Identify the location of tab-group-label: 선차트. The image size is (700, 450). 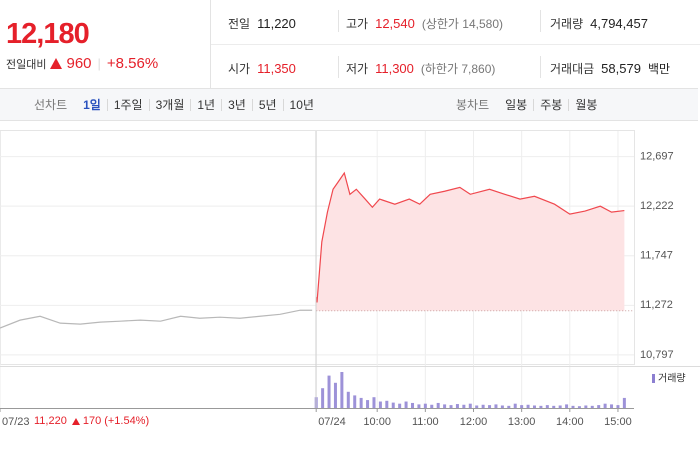
(51, 104).